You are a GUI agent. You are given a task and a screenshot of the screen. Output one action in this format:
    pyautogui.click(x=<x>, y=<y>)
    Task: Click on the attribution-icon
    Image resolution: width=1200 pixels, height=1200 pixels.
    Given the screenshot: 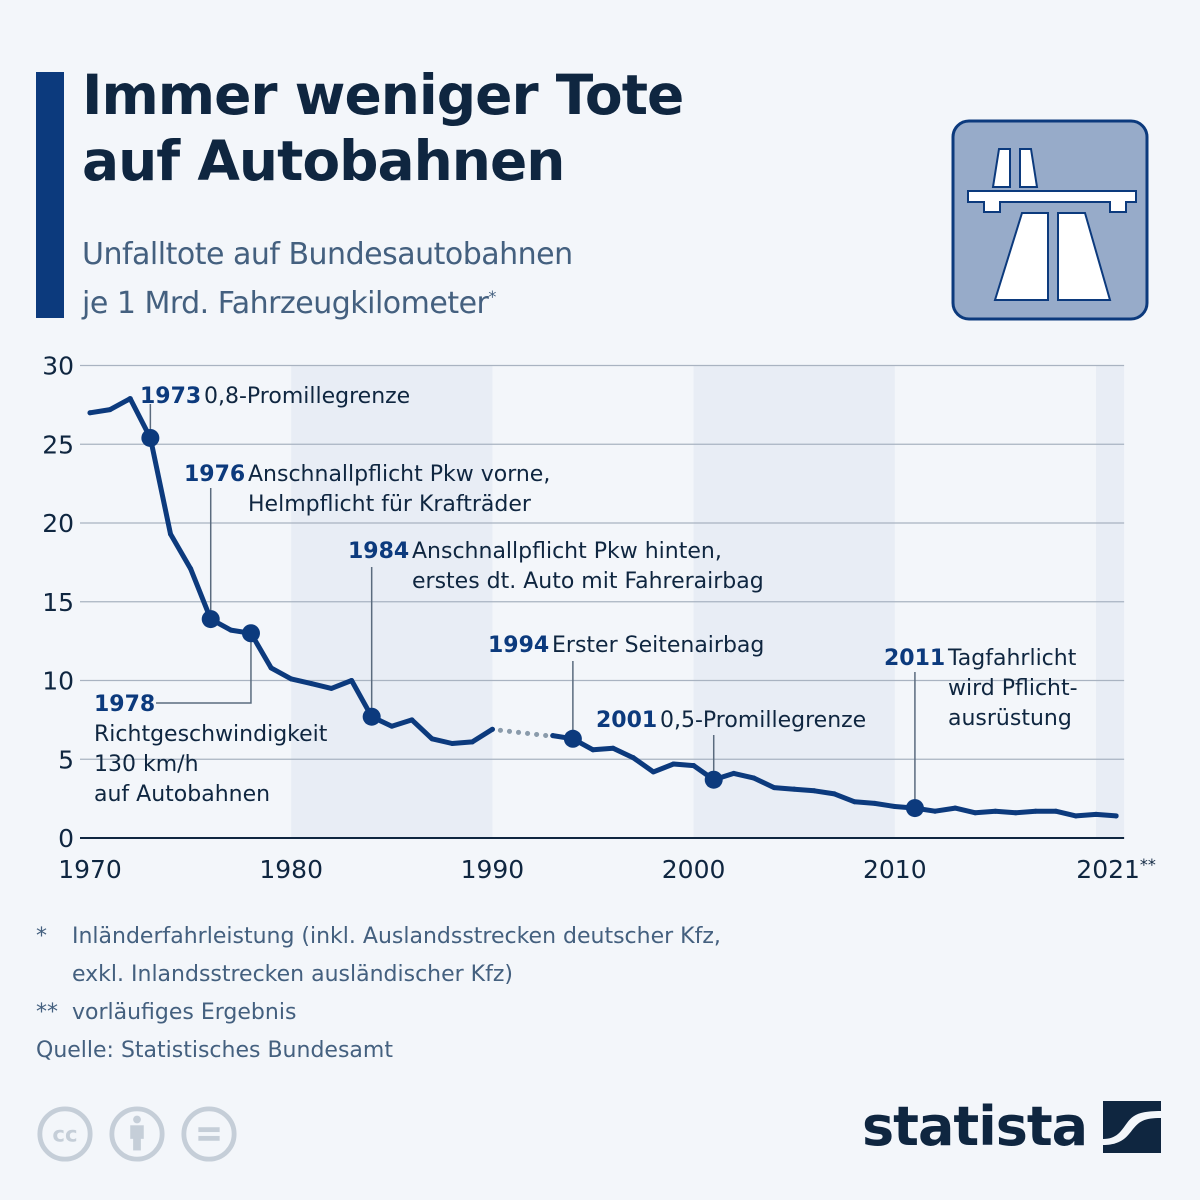 What is the action you would take?
    pyautogui.click(x=137, y=1134)
    